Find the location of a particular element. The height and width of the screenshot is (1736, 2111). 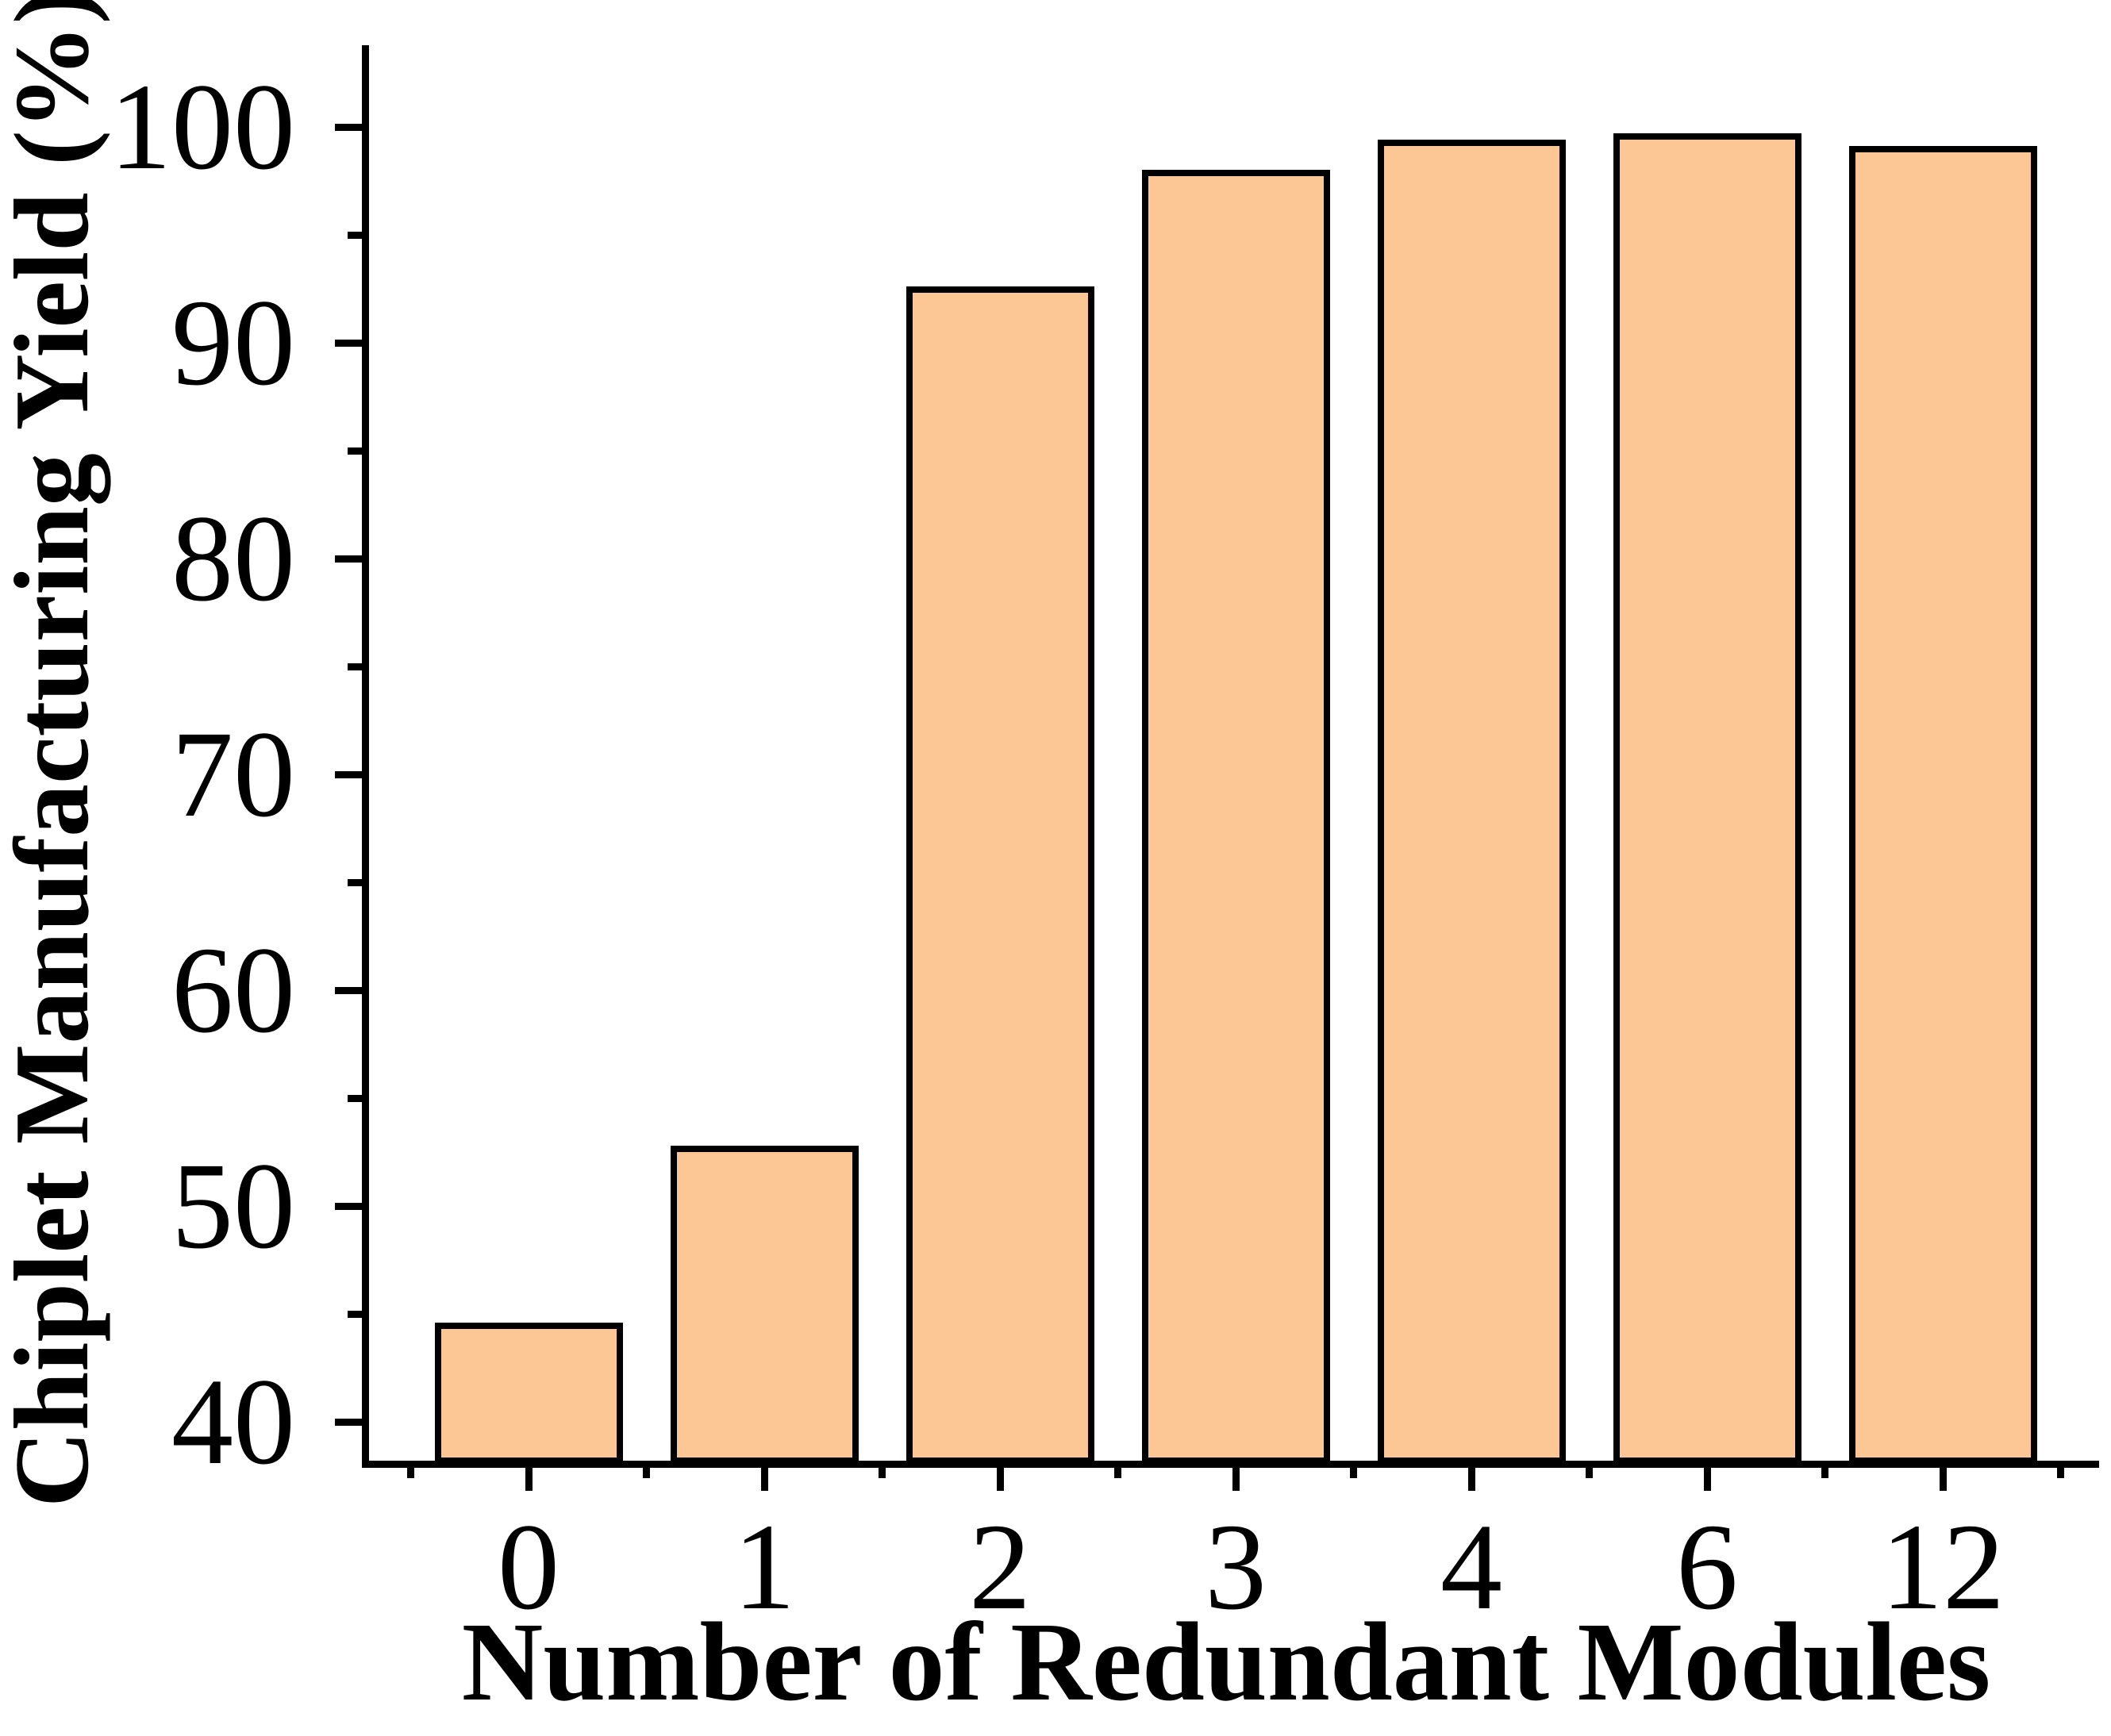

x-tick-label-0: 0 is located at coordinates (529, 1566).